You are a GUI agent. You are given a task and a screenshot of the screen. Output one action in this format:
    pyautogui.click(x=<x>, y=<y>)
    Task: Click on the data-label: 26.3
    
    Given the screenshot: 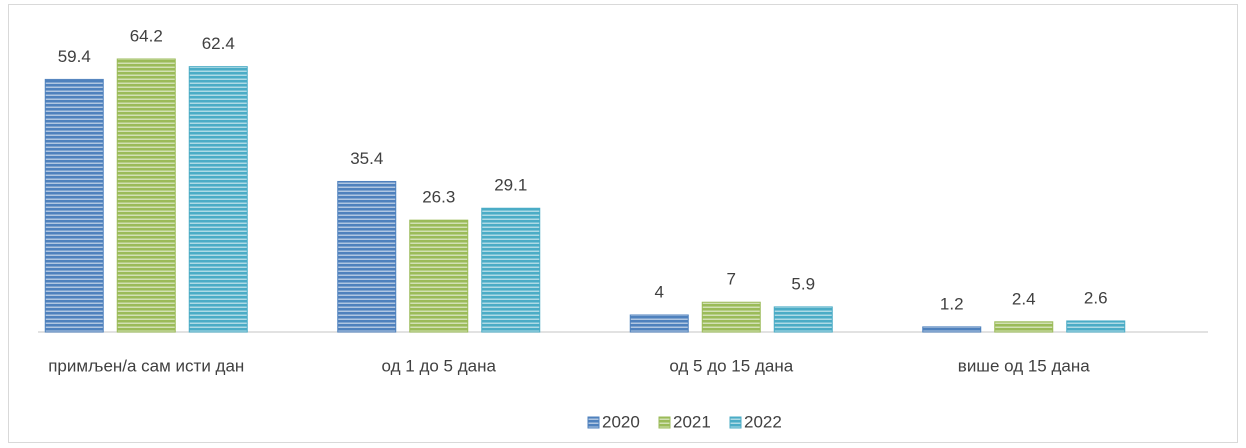 What is the action you would take?
    pyautogui.click(x=438, y=197)
    